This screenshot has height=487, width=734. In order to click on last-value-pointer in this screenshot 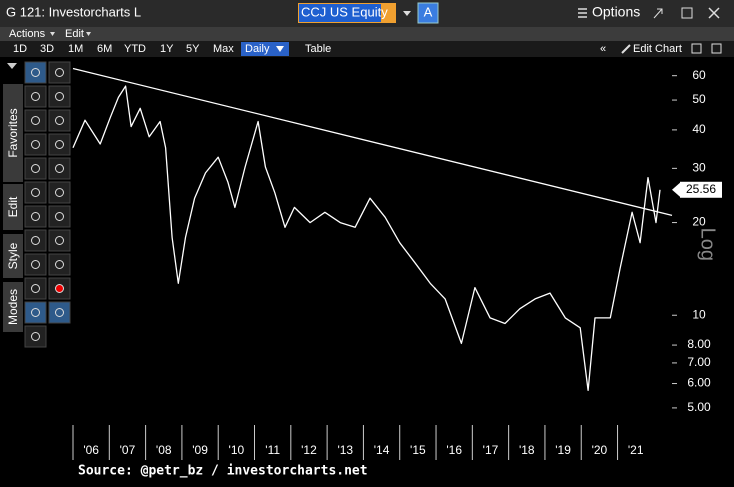, I will do `click(676, 189)`.